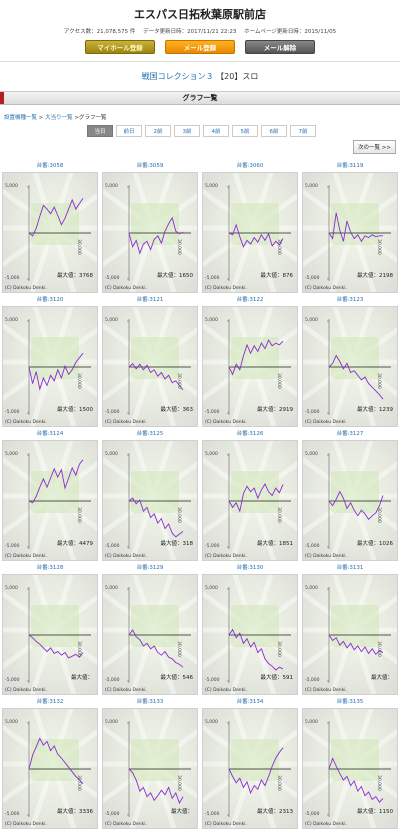  I want to click on unit-number-link: 台番:3123, so click(350, 300).